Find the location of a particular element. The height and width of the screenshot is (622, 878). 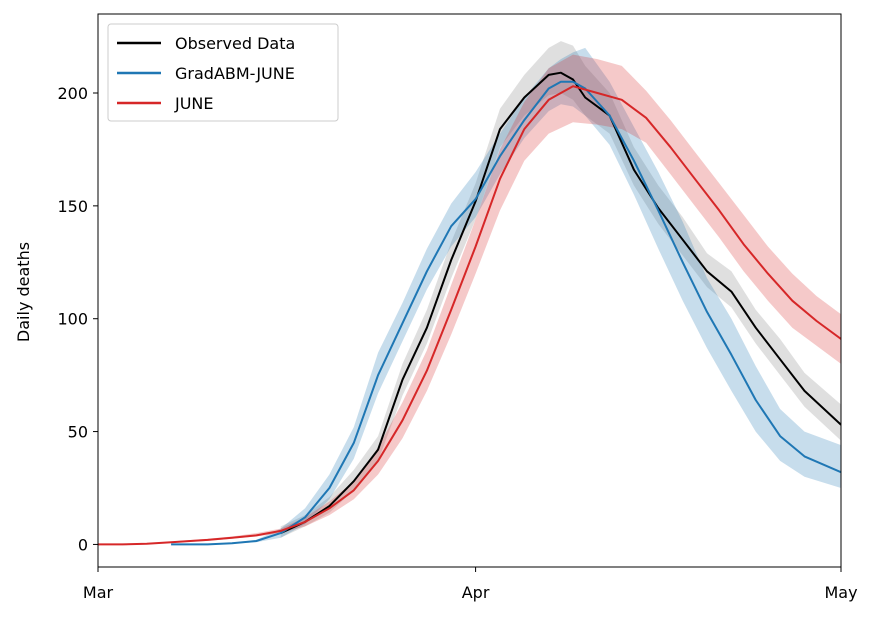

y-tick-label: 100 is located at coordinates (72, 319).